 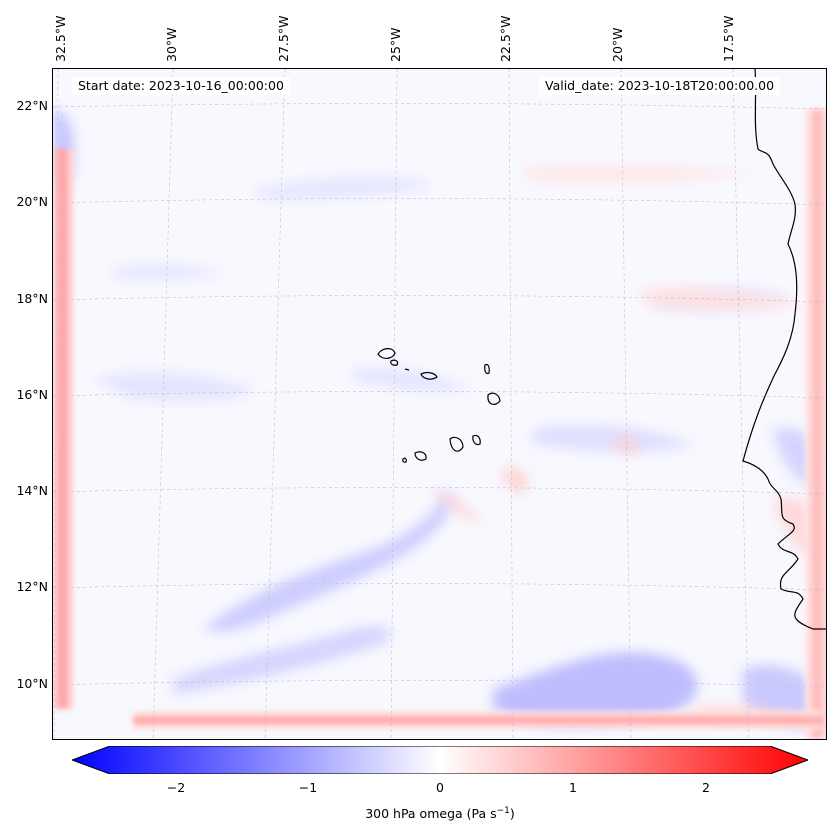 I want to click on colorbar-label: 300 hPa omega (Pa s−1), so click(x=440, y=814).